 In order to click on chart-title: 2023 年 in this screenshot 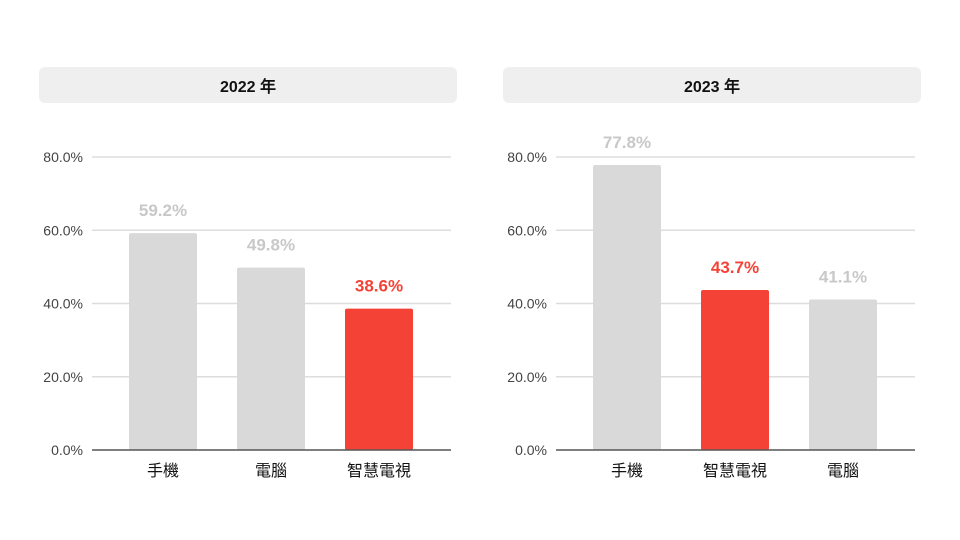, I will do `click(712, 85)`.